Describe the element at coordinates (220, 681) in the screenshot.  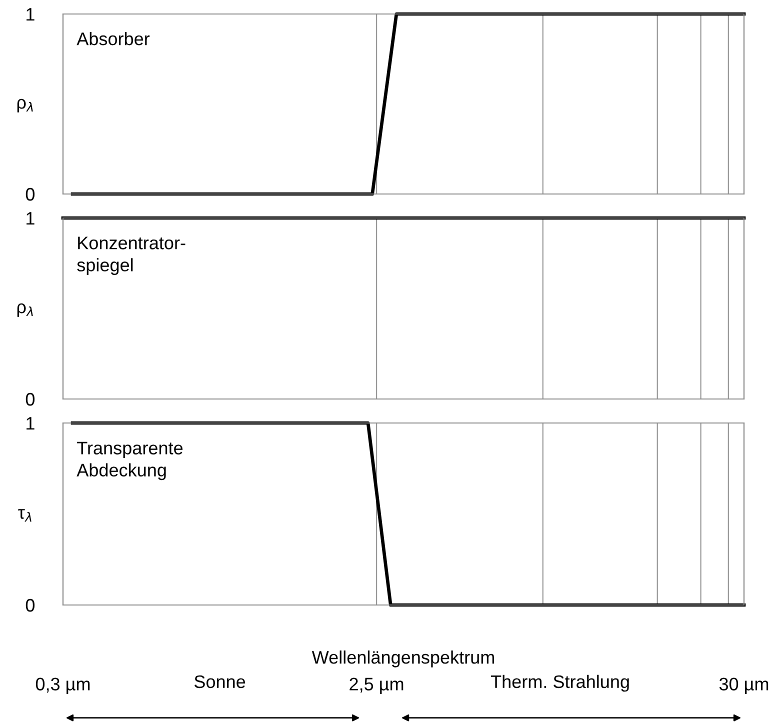
I see `text: Sonne` at that location.